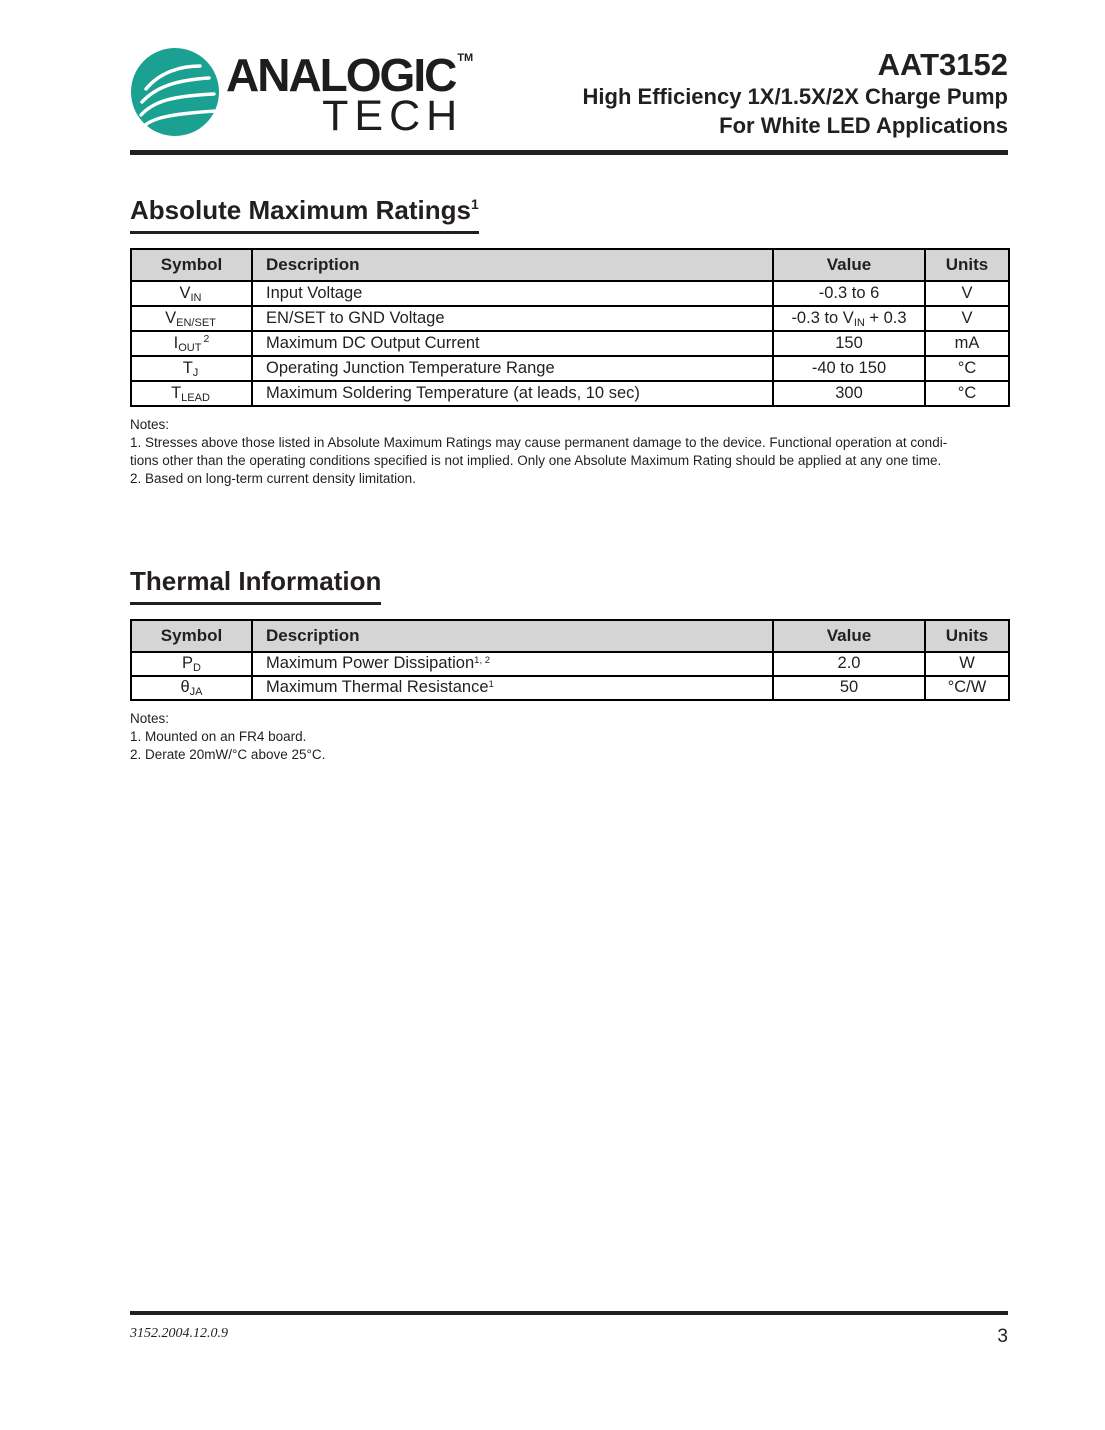 This screenshot has width=1105, height=1430. Describe the element at coordinates (849, 687) in the screenshot. I see `value-cell: 50` at that location.